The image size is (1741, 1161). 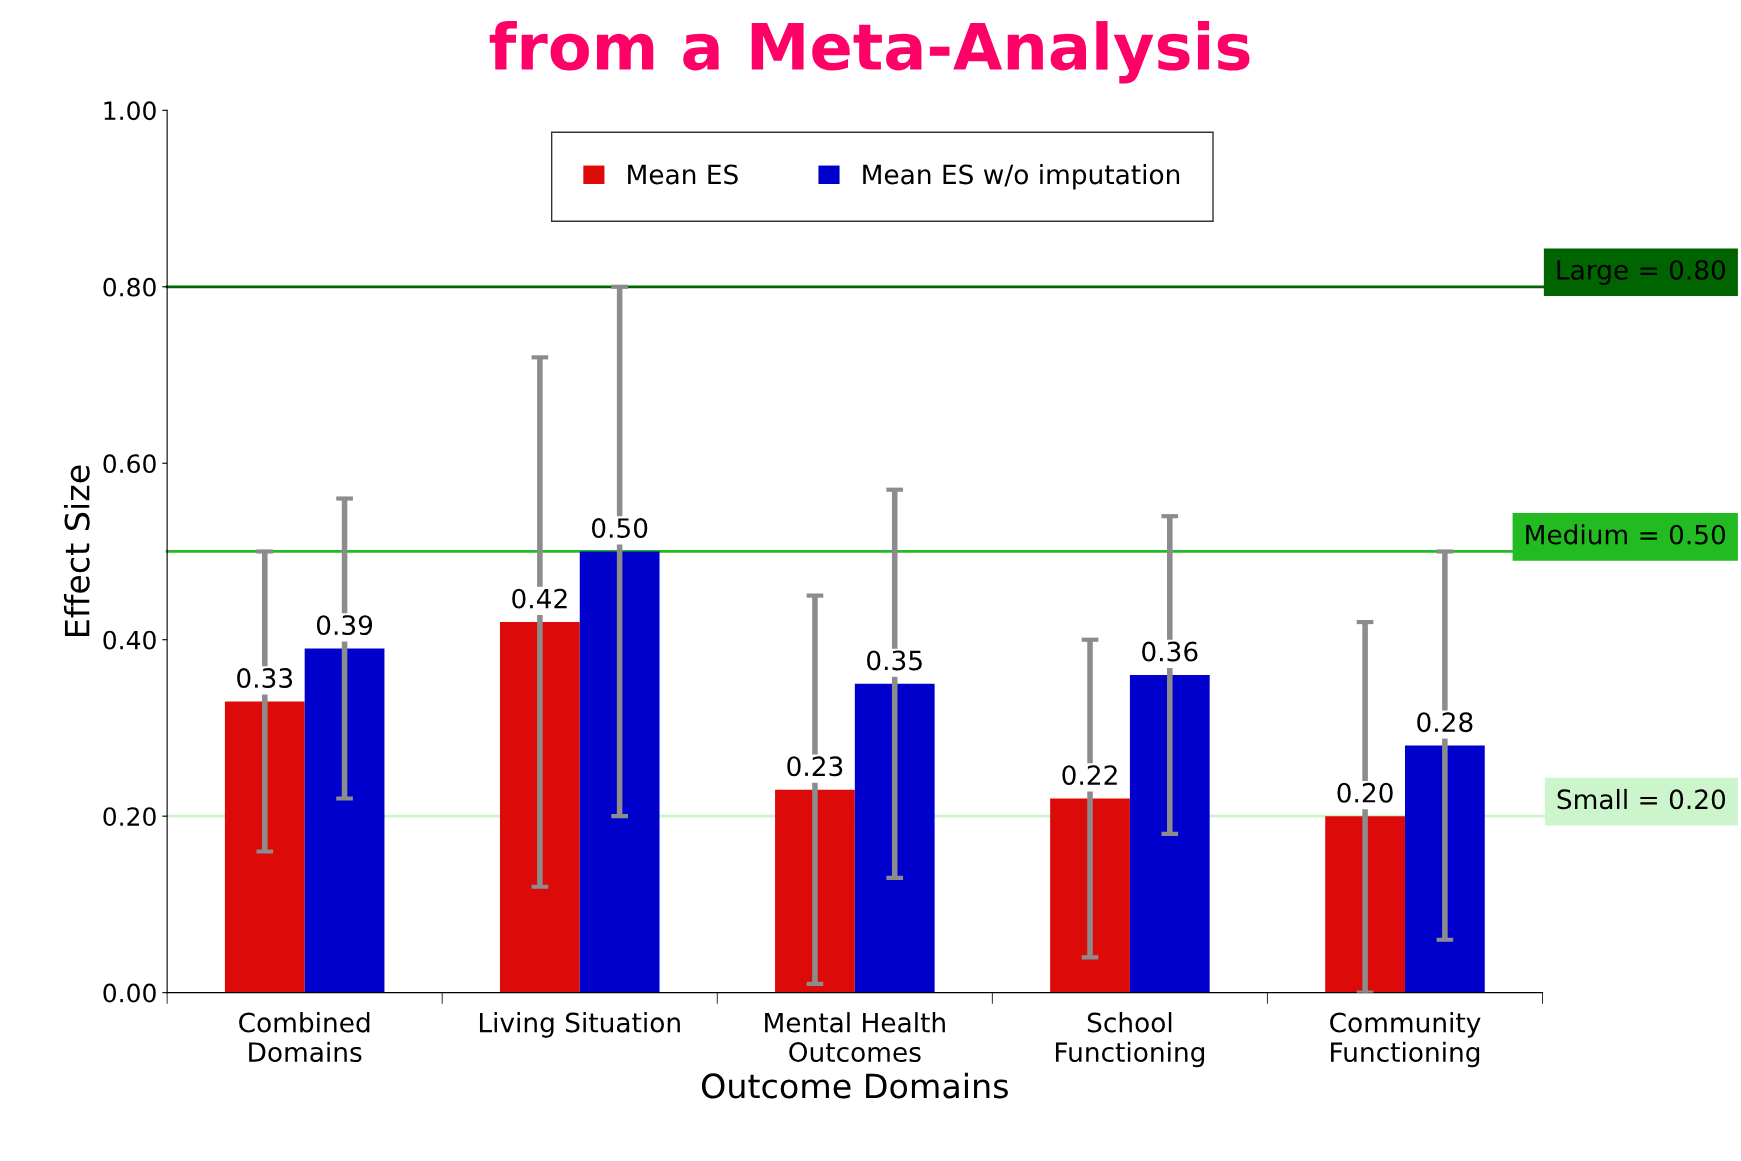 What do you see at coordinates (344, 625) in the screenshot?
I see `data-label: 0.39` at bounding box center [344, 625].